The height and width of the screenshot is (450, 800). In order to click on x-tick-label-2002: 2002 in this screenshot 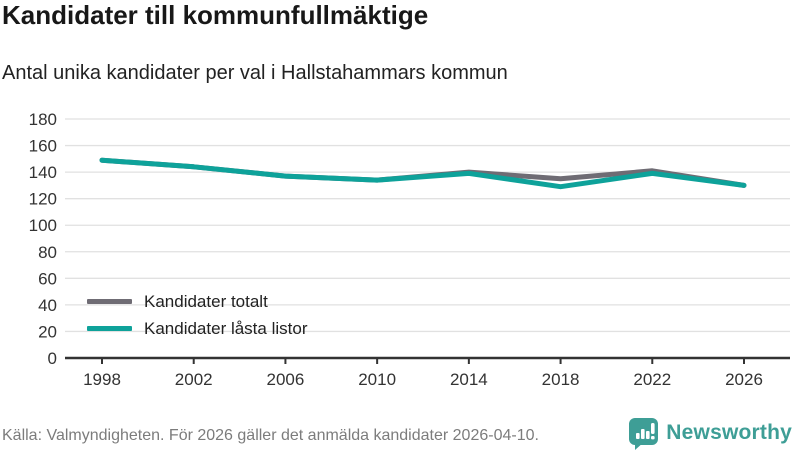, I will do `click(194, 379)`.